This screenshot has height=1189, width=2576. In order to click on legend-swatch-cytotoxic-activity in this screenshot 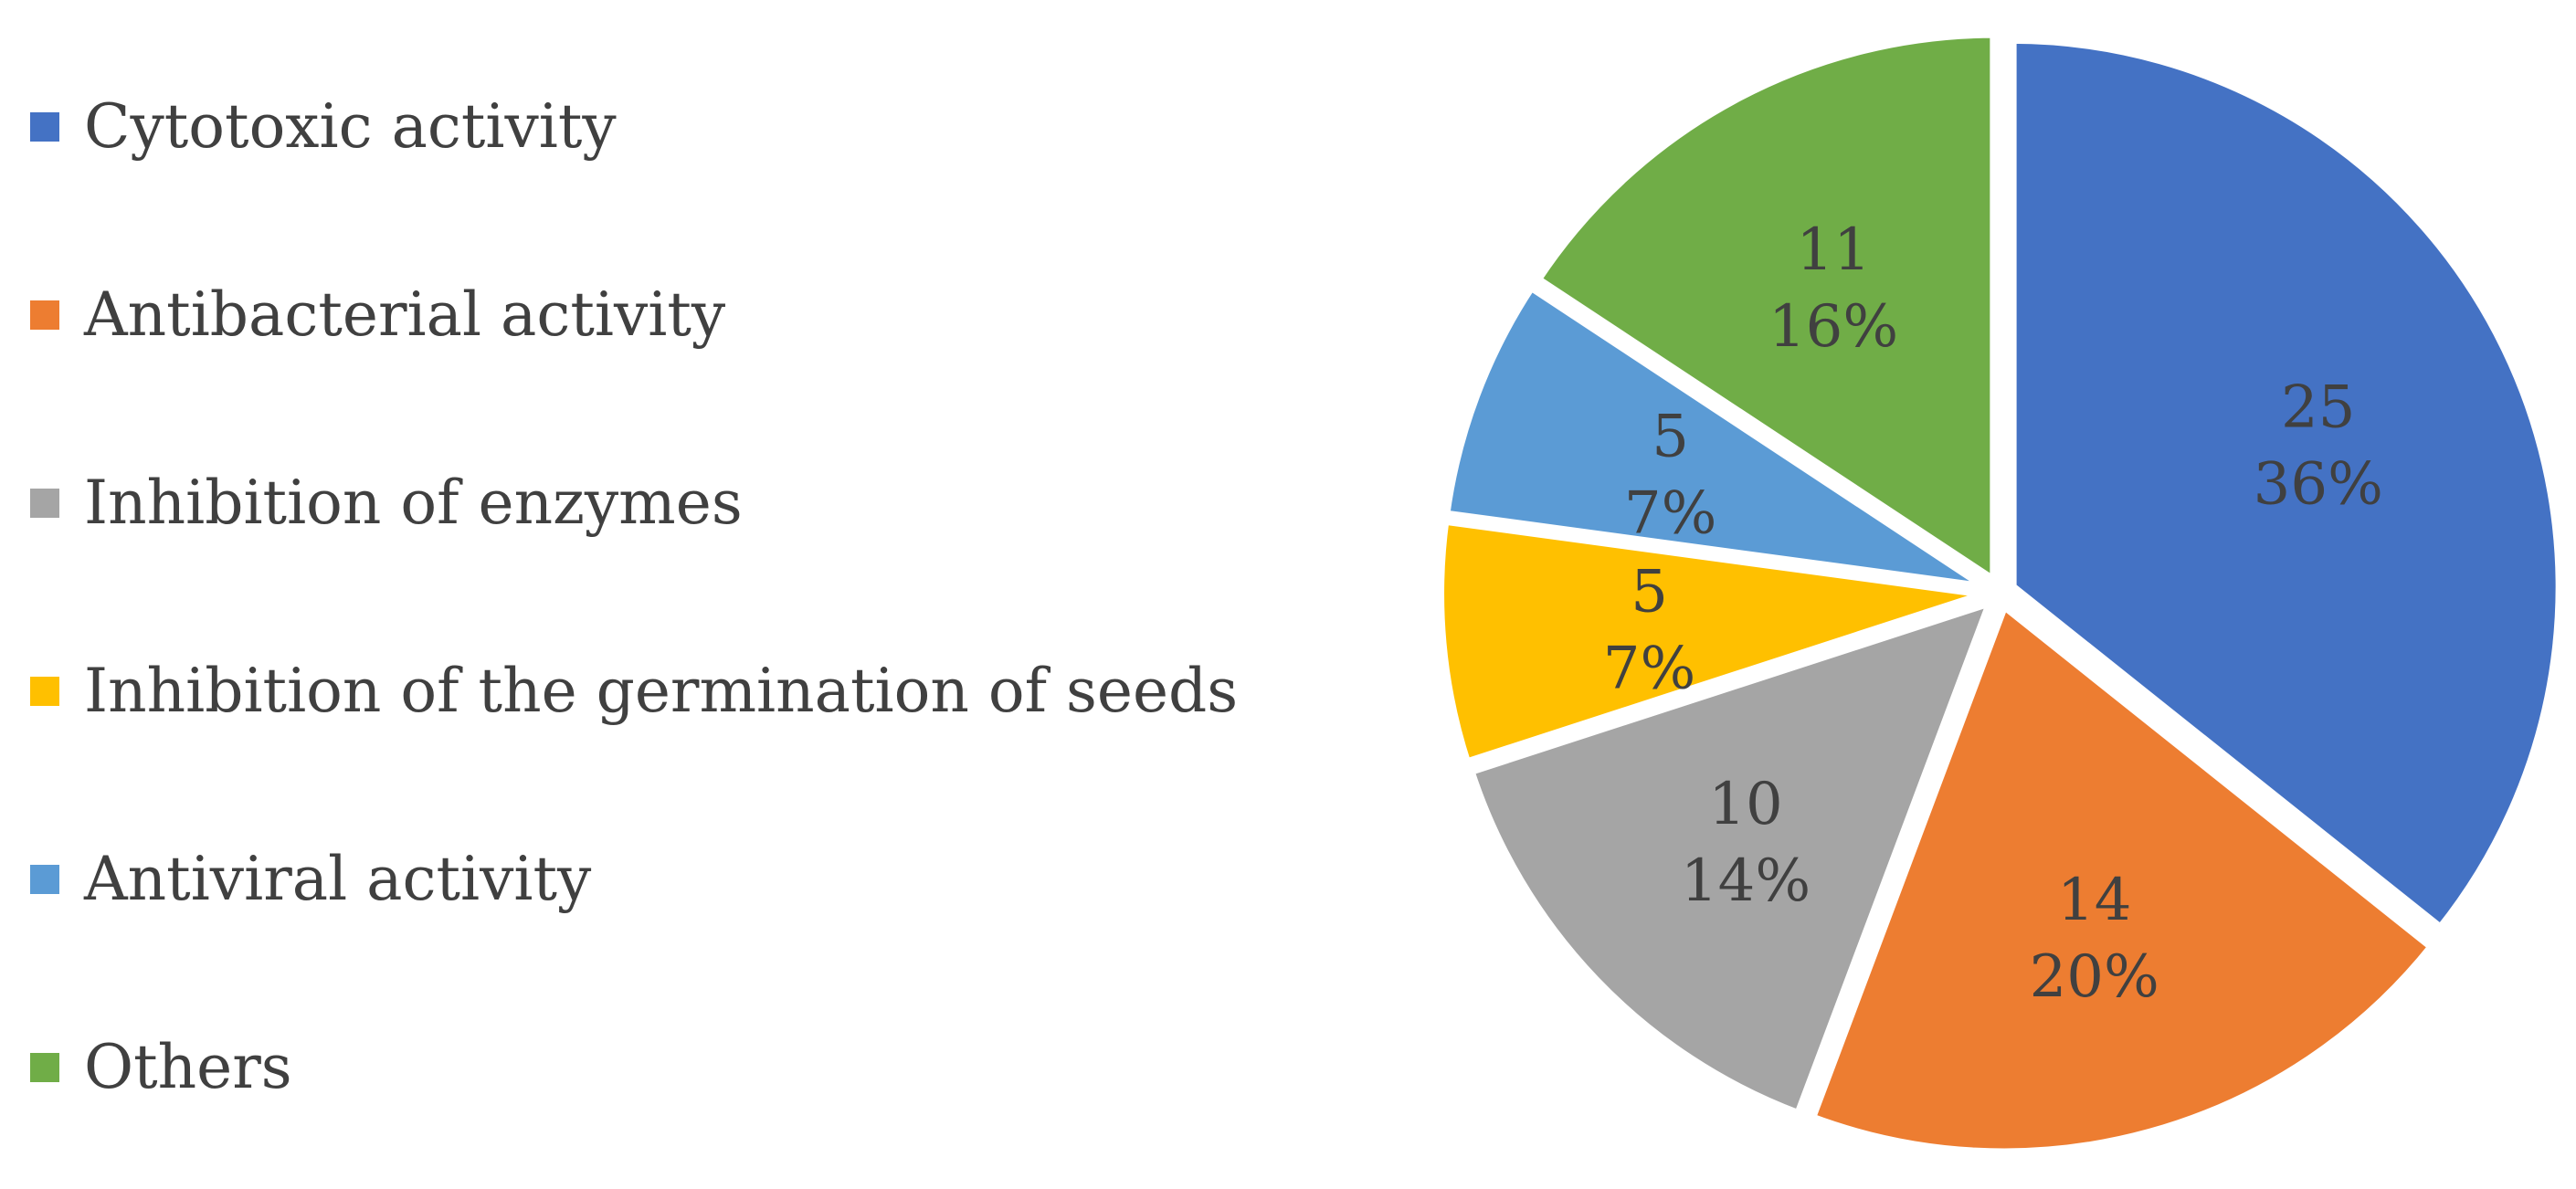, I will do `click(44, 127)`.